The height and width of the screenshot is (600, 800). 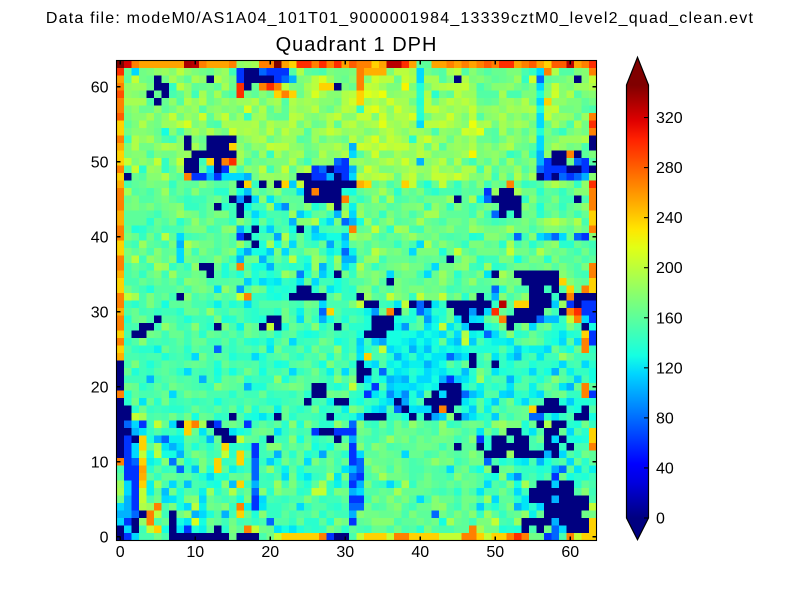 What do you see at coordinates (357, 45) in the screenshot?
I see `svg-text: Quadrant 1 DPH` at bounding box center [357, 45].